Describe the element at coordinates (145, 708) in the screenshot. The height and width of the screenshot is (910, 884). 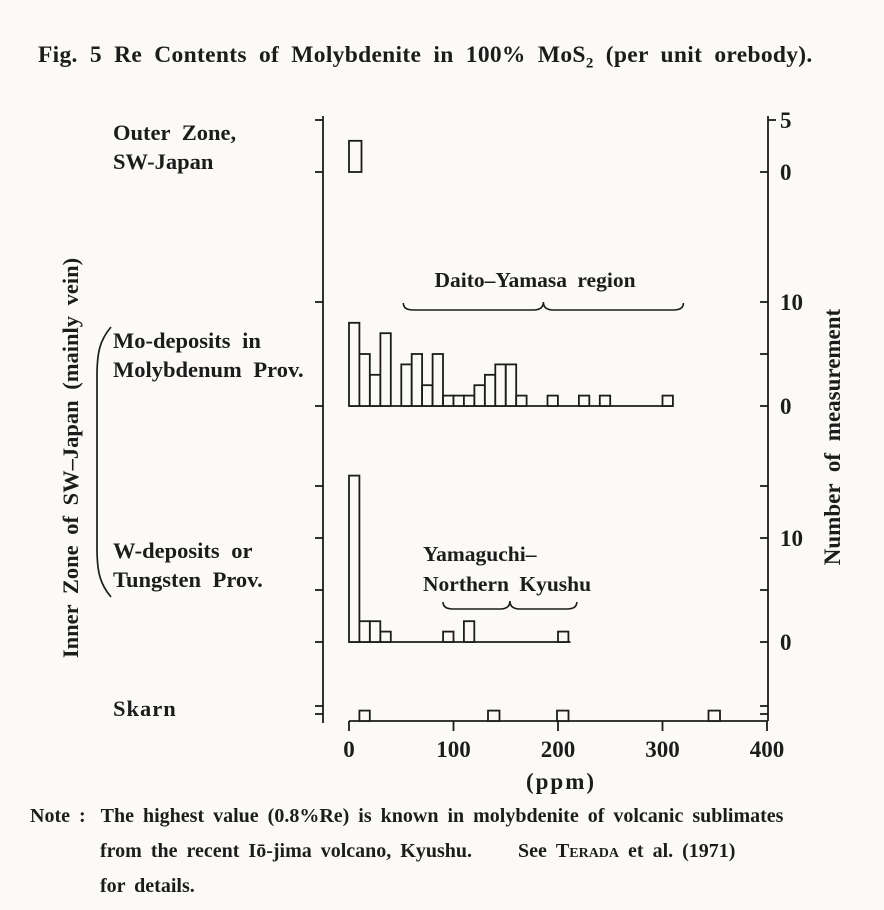
I see `row-label-skarn: Skarn` at that location.